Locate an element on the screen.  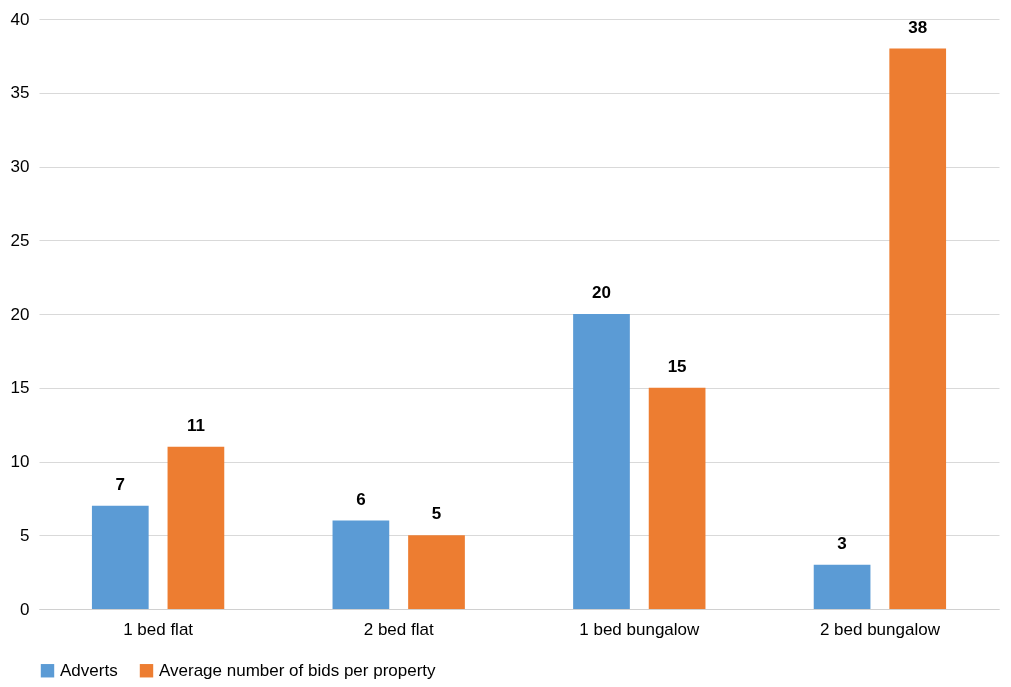
legend-label: Average number of bids per property is located at coordinates (298, 670).